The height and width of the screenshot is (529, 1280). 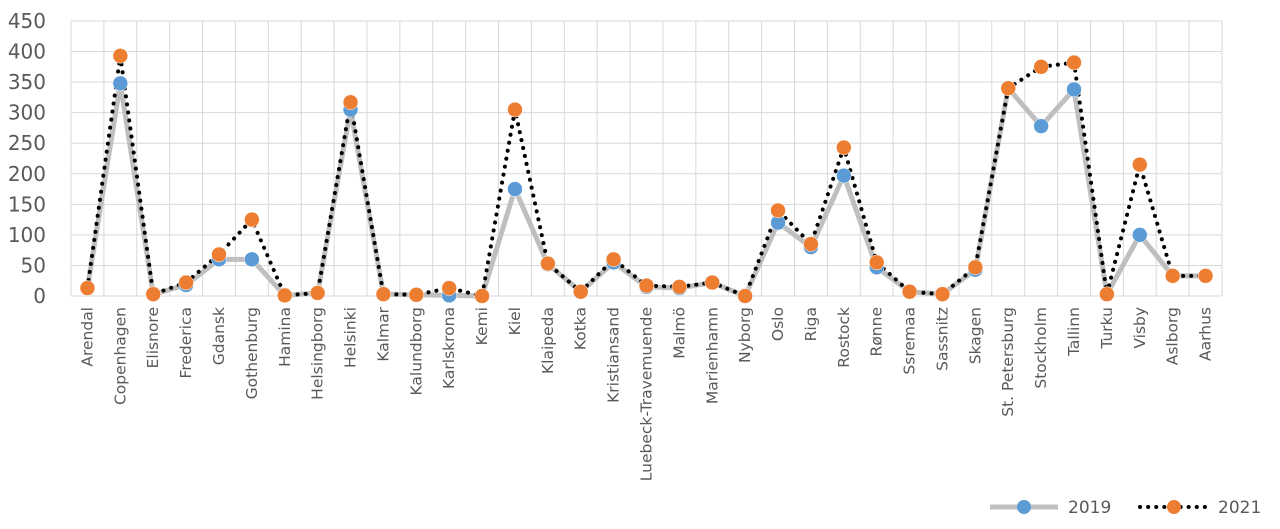 What do you see at coordinates (33, 265) in the screenshot?
I see `y-tick-label: 50` at bounding box center [33, 265].